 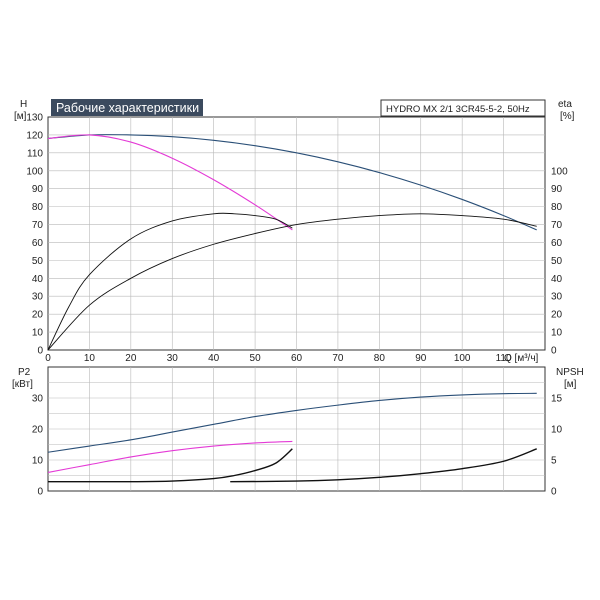 What do you see at coordinates (35, 153) in the screenshot?
I see `top-left-y-tick-label: 110` at bounding box center [35, 153].